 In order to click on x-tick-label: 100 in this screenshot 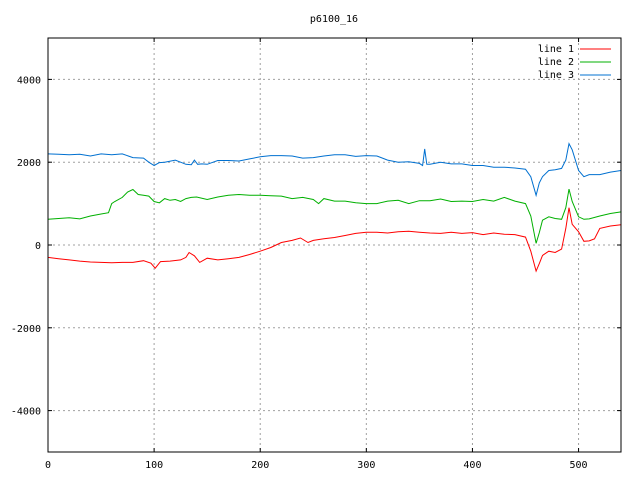, I will do `click(154, 465)`.